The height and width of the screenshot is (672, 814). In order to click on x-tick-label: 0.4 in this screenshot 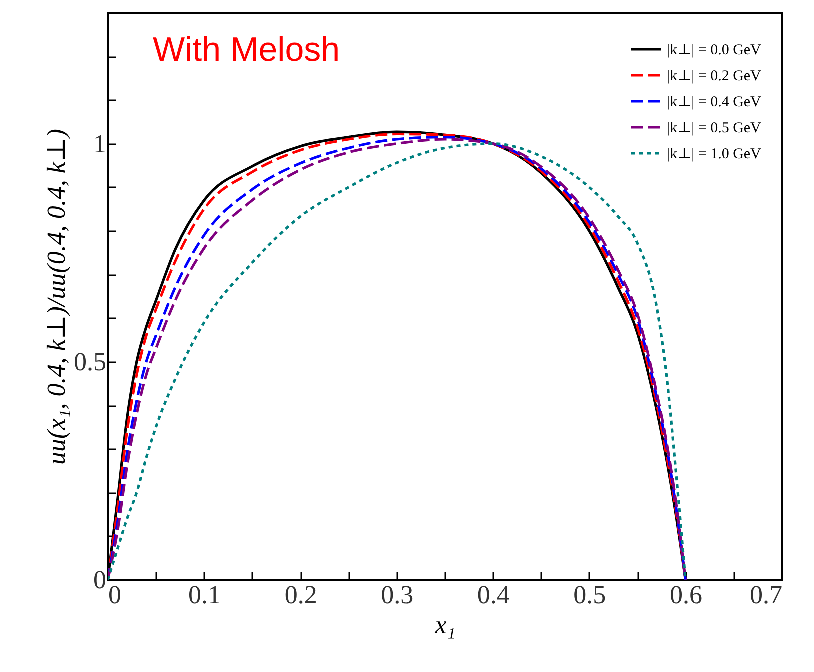, I will do `click(493, 595)`.